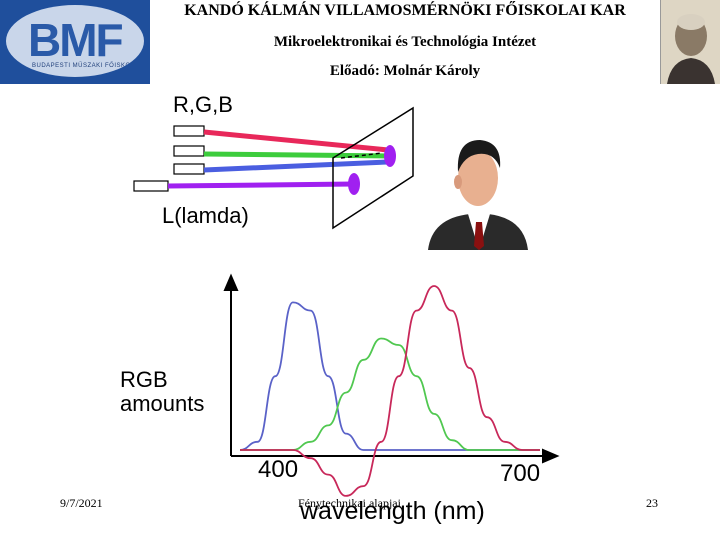 The image size is (720, 540). I want to click on logo-badge: BMF BUDAPESTI MŰSZAKI FŐISKOLA, so click(75, 41).